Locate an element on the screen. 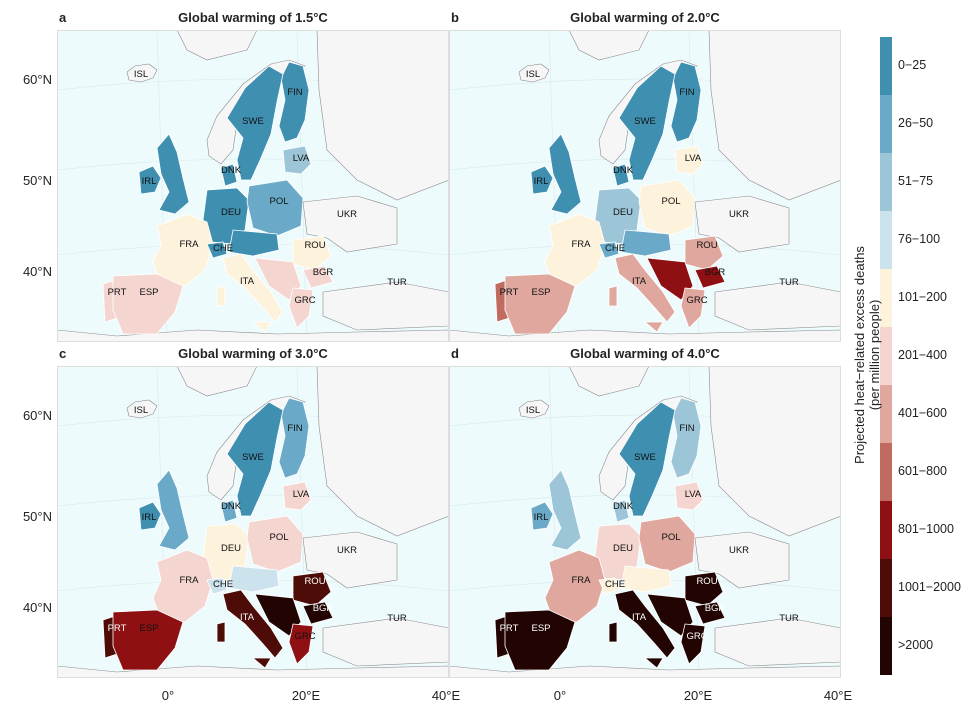  legend-colorbar is located at coordinates (886, 356).